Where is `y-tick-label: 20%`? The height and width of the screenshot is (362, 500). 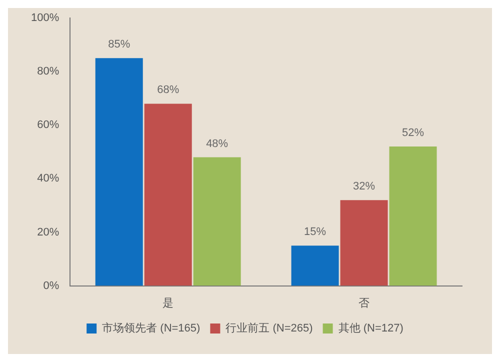
y-tick-label: 20% is located at coordinates (48, 232).